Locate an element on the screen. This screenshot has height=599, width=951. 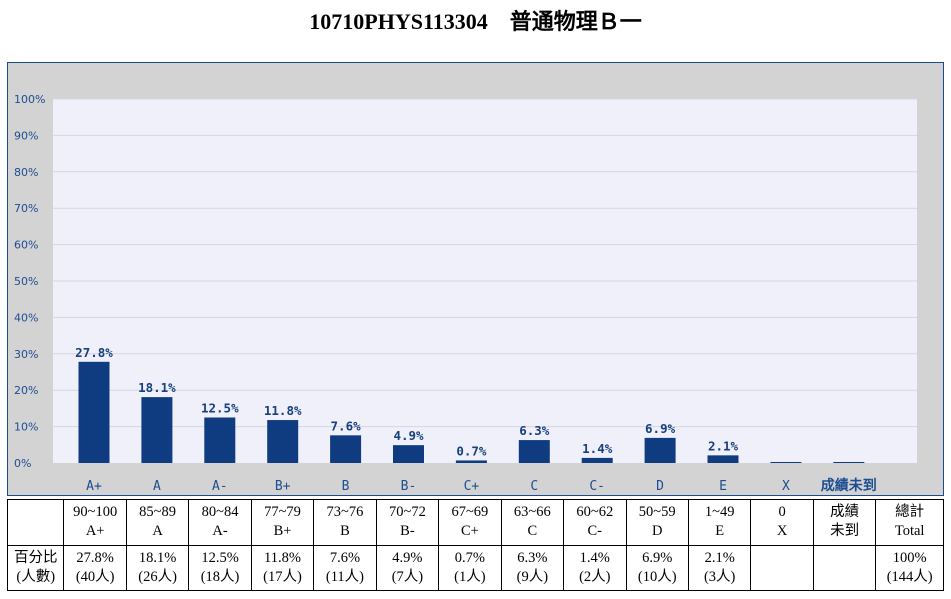
cell-line: D is located at coordinates (657, 531).